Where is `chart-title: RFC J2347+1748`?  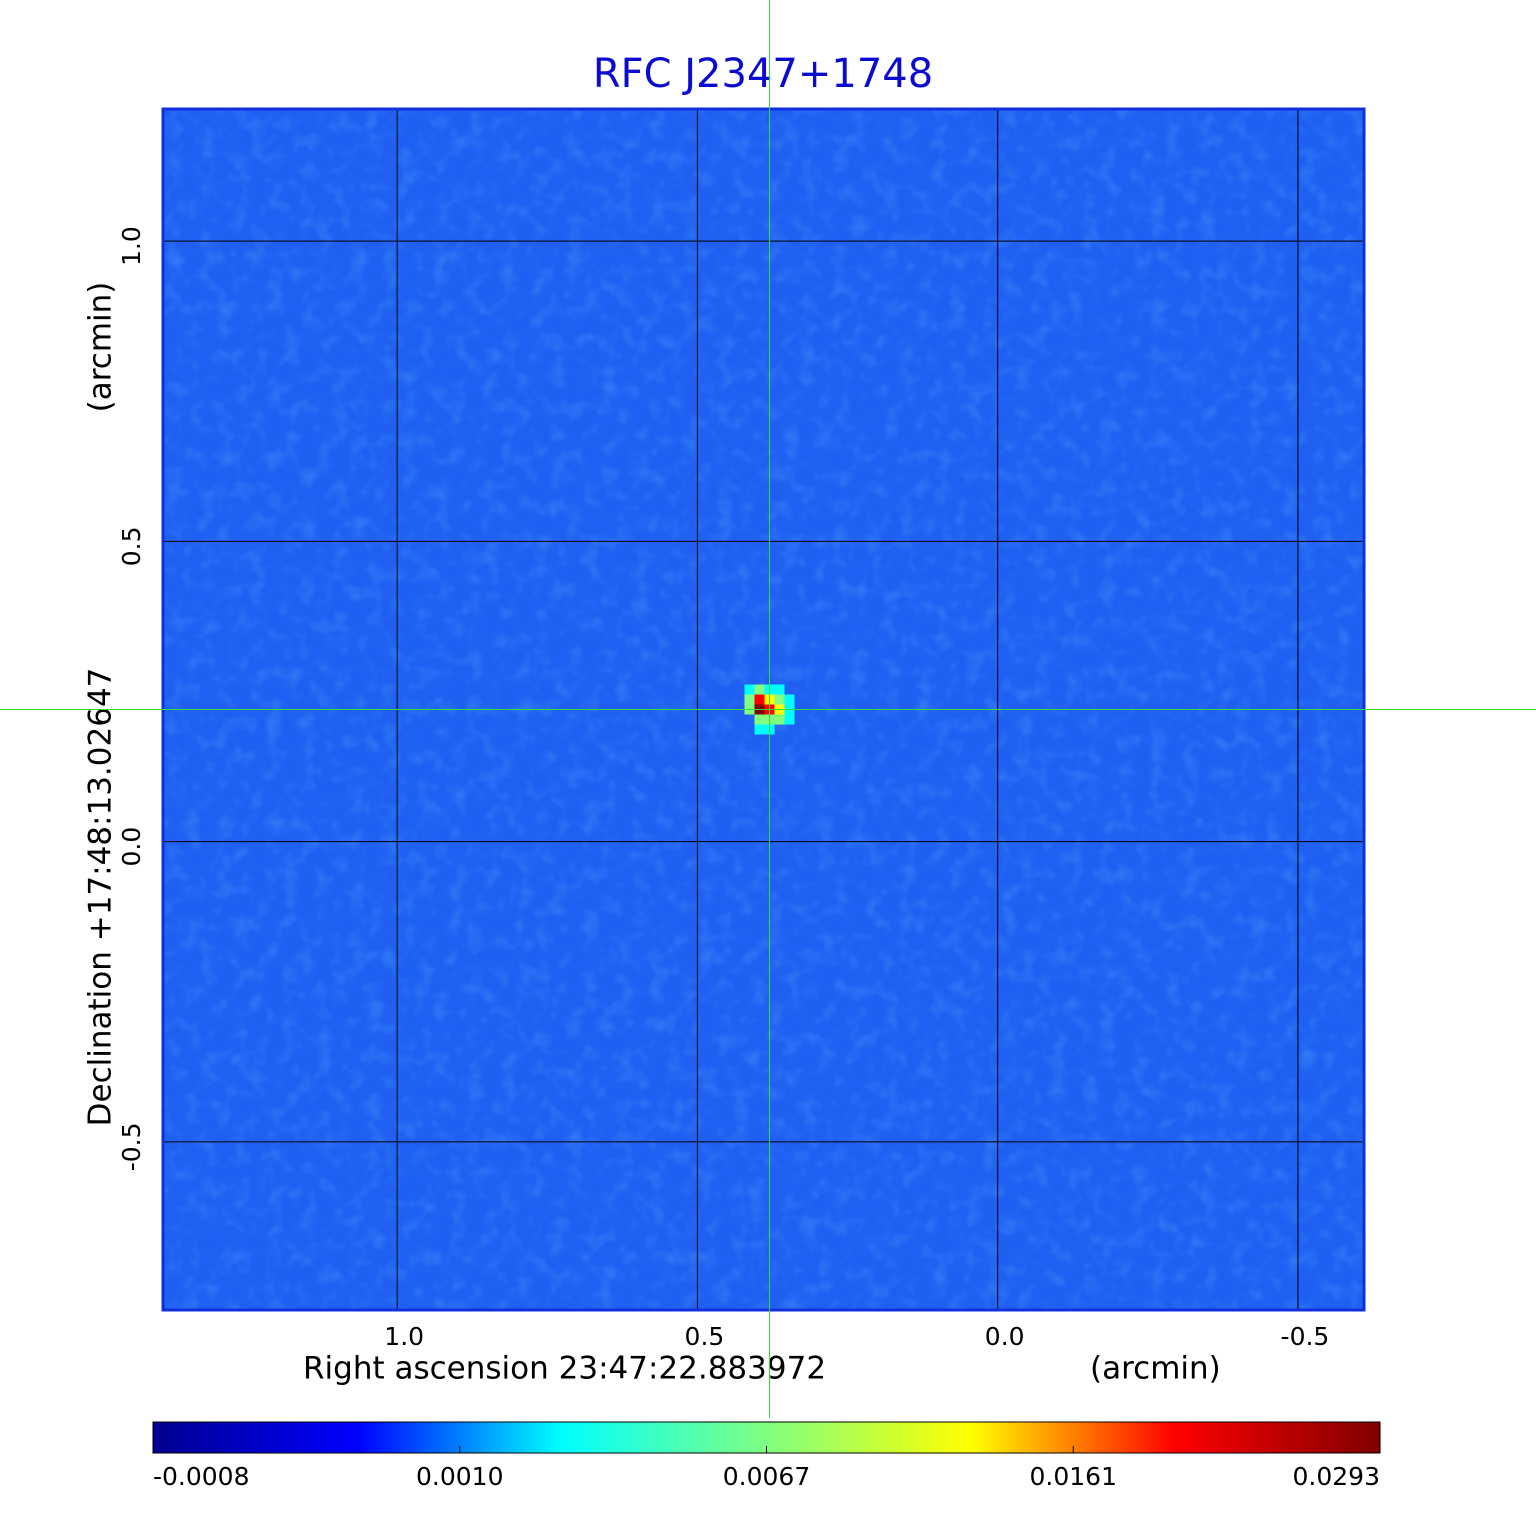
chart-title: RFC J2347+1748 is located at coordinates (763, 74).